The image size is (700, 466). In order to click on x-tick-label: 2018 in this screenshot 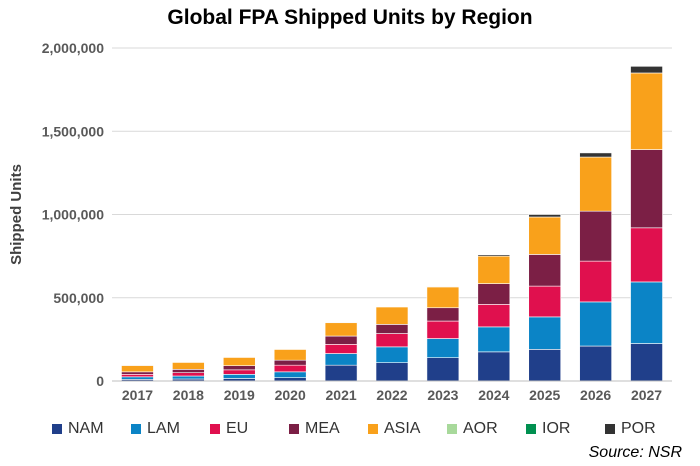, I will do `click(188, 395)`.